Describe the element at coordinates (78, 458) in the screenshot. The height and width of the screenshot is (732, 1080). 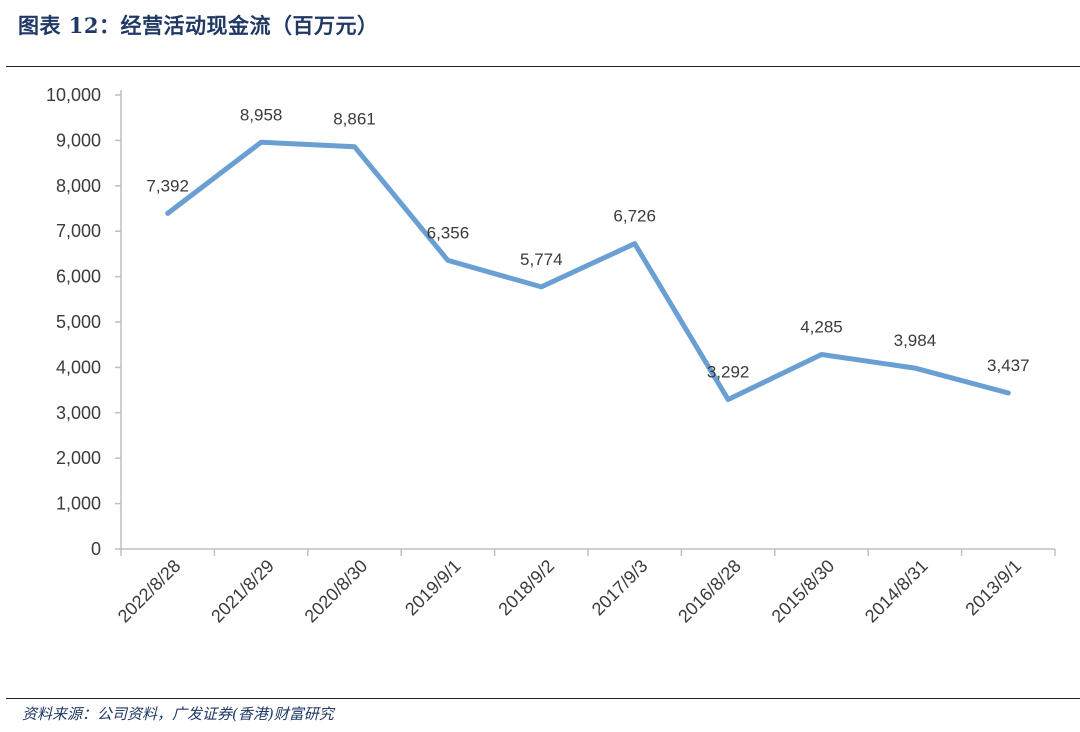
I see `y-tick-label: 2,000` at that location.